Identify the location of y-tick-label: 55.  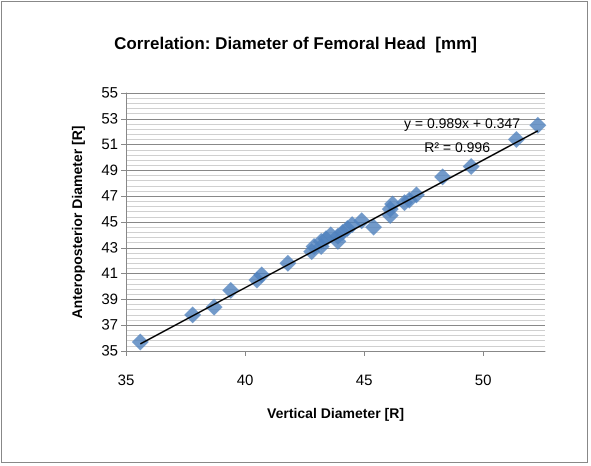
(109, 93).